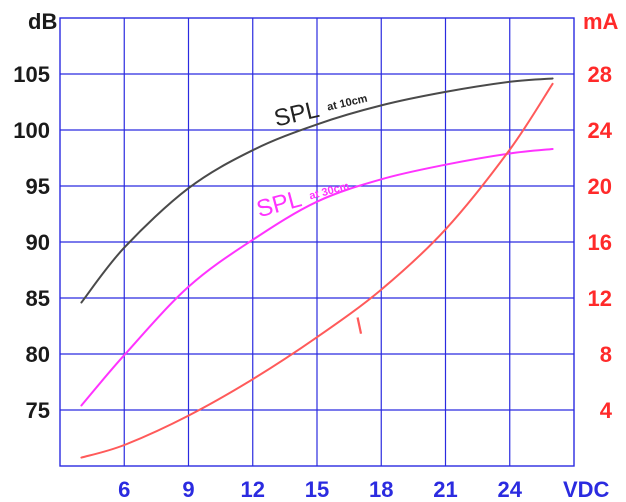 The image size is (626, 502). Describe the element at coordinates (600, 74) in the screenshot. I see `right-tick-label: 28` at that location.